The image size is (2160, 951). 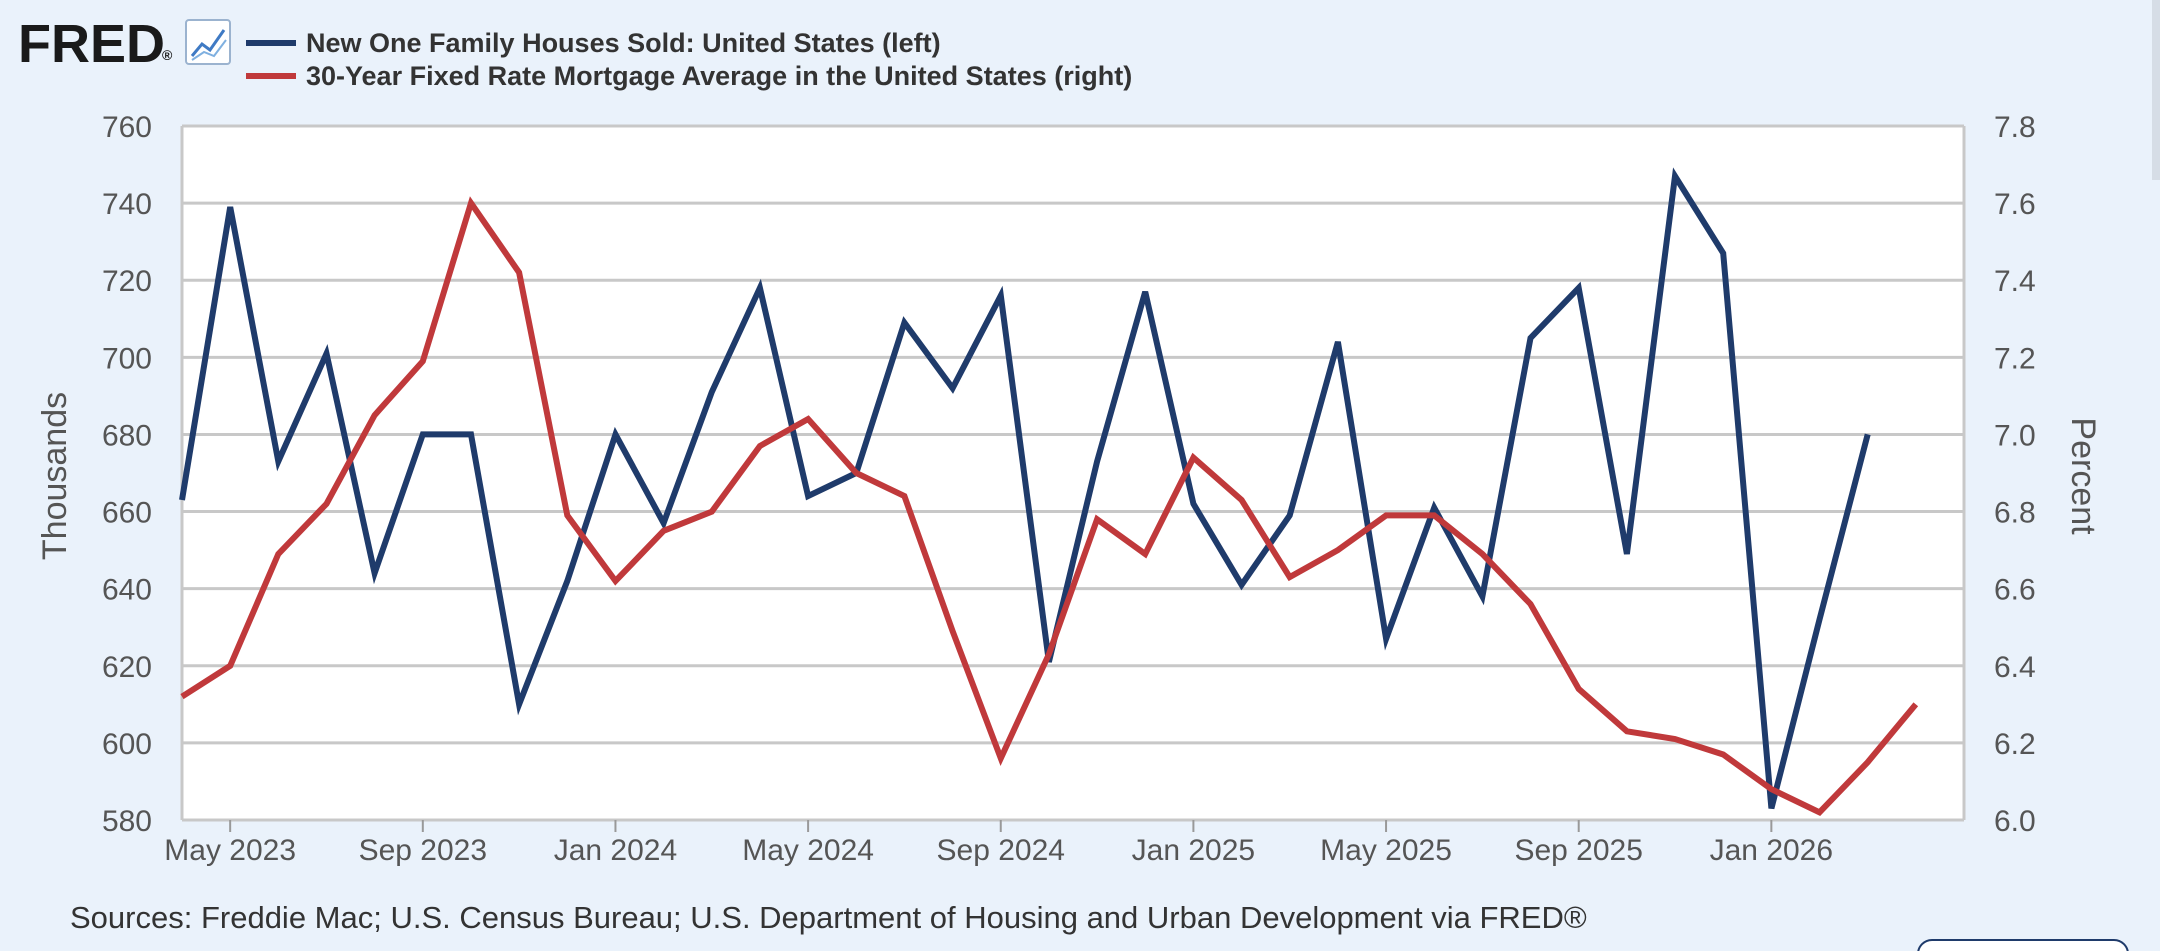 What do you see at coordinates (2015, 667) in the screenshot?
I see `y-right-tick-label: 6.4` at bounding box center [2015, 667].